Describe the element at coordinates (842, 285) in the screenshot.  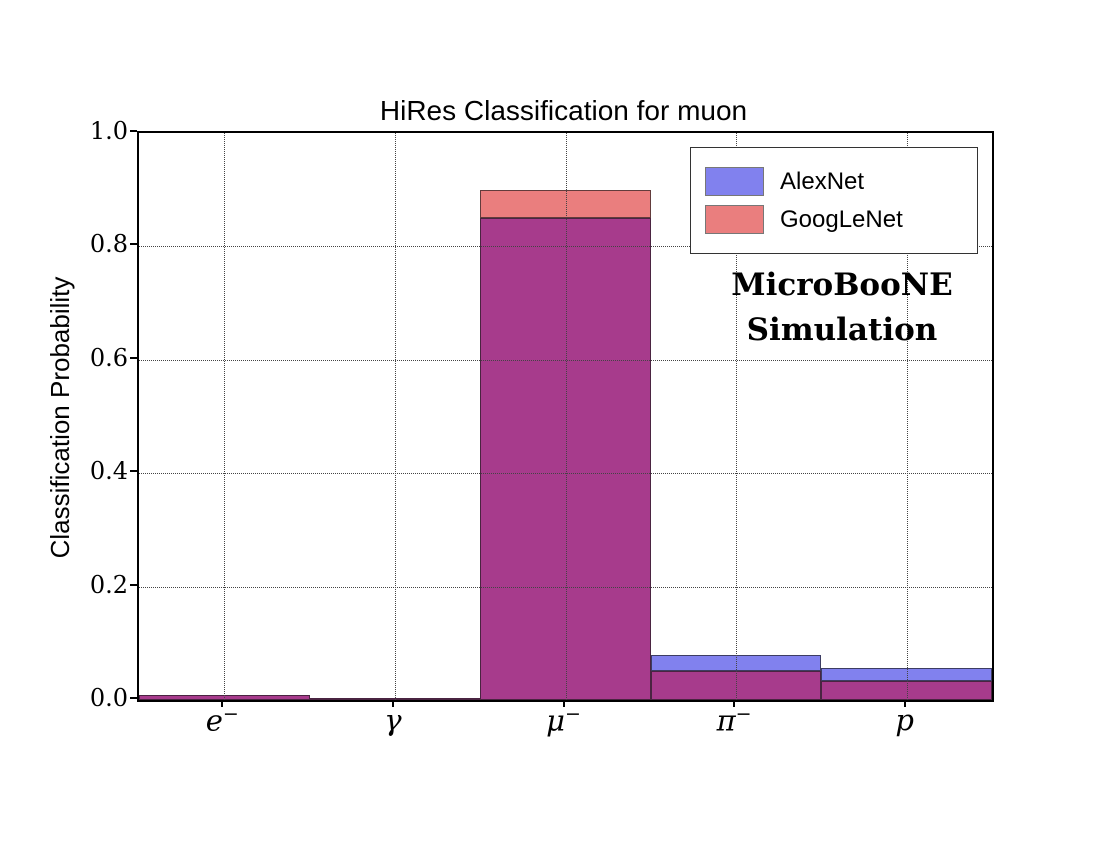
I see `annotation-line-0: MicroBooNE` at that location.